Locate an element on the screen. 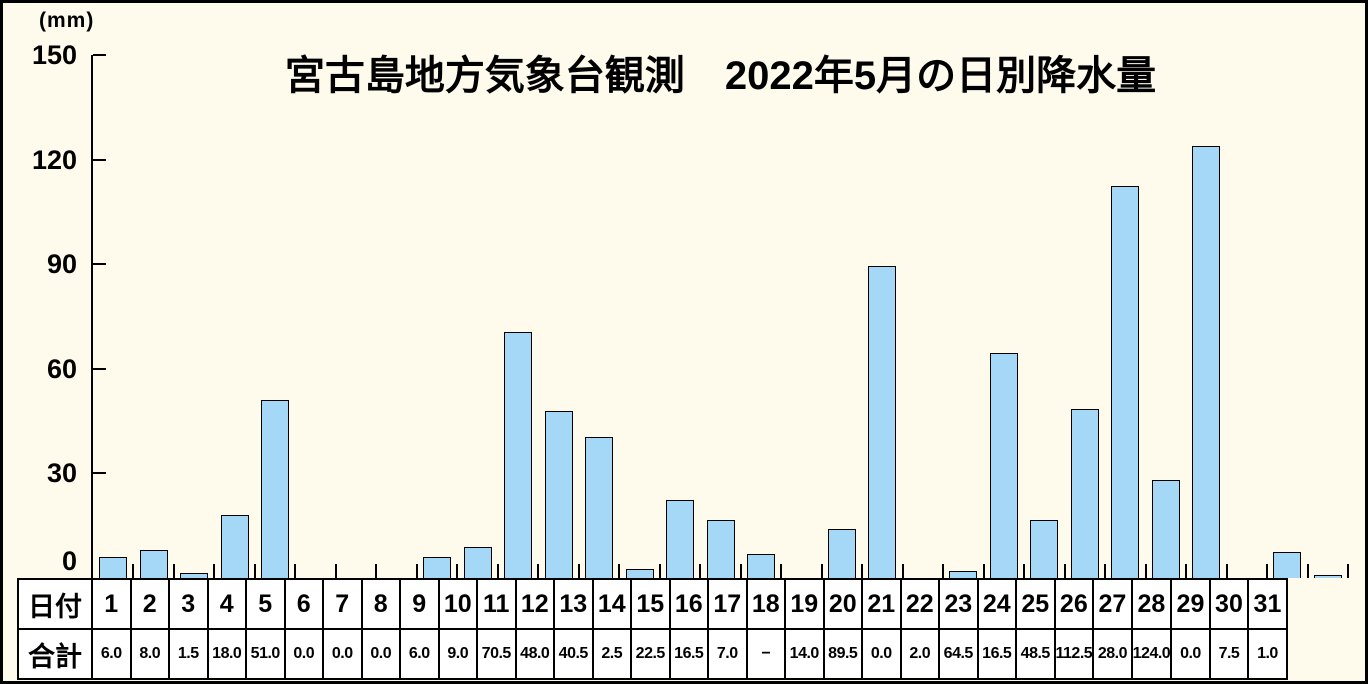  date-cell-17: 17 is located at coordinates (727, 604).